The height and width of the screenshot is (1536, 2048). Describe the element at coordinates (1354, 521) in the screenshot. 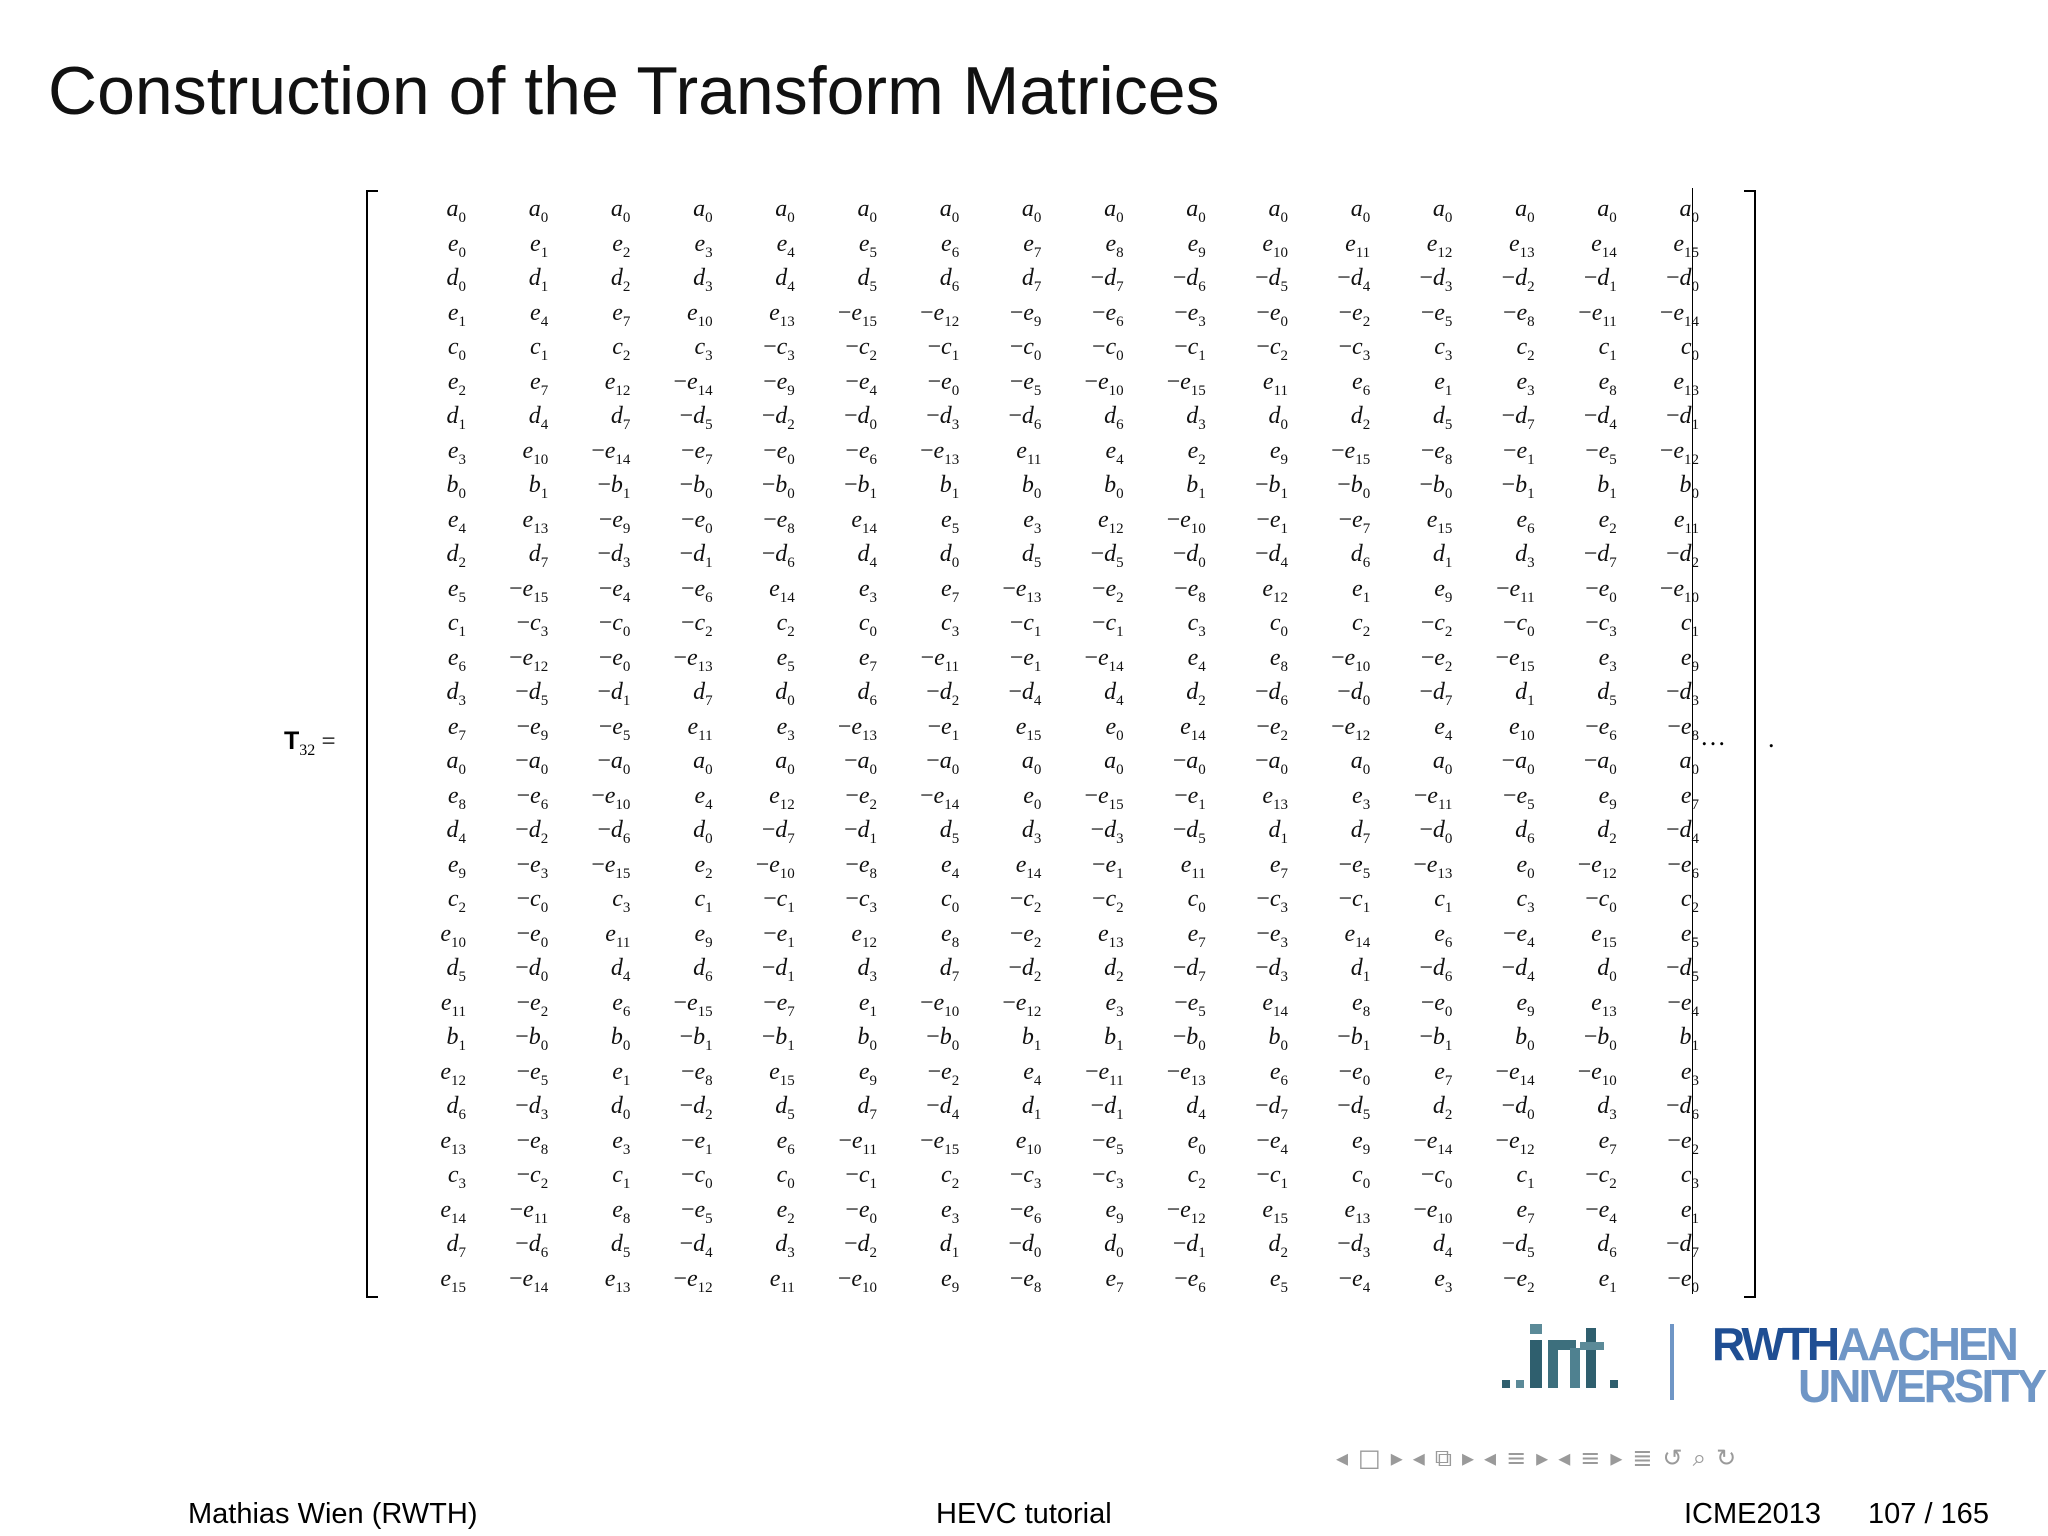

I see `matrix-cell: −e7` at that location.